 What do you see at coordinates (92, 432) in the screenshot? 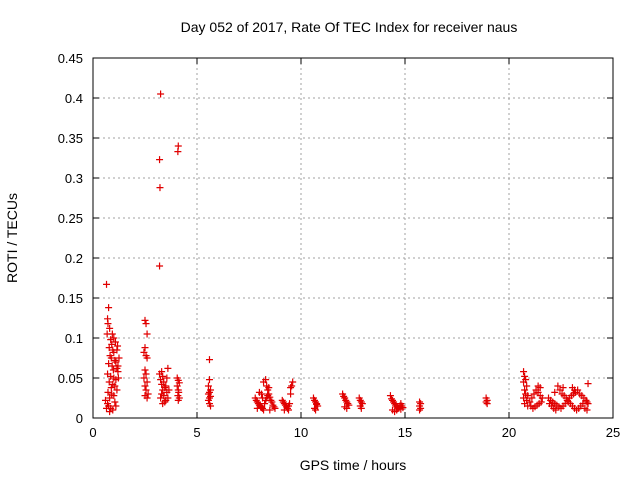
I see `x-tick-label: 0` at bounding box center [92, 432].